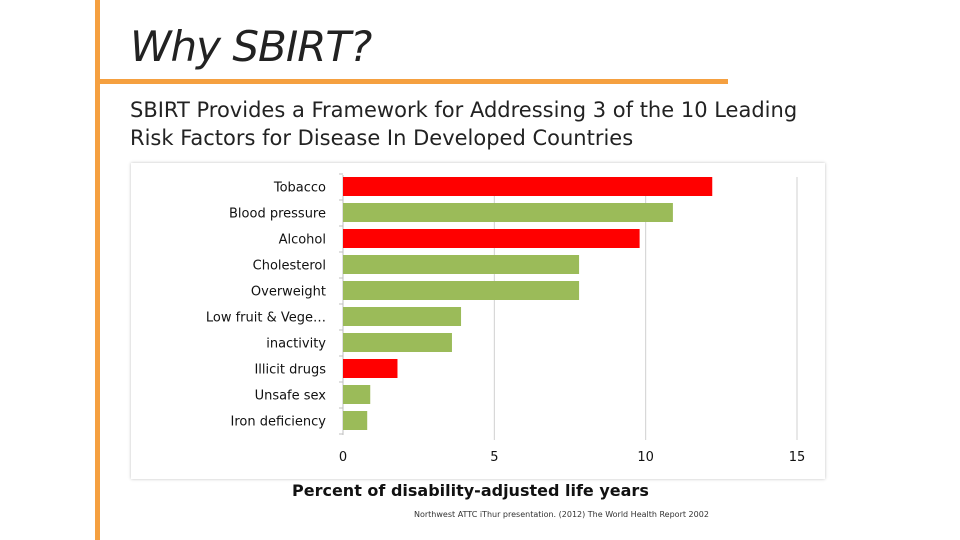 Image resolution: width=960 pixels, height=540 pixels. I want to click on bar-inactivity, so click(397, 342).